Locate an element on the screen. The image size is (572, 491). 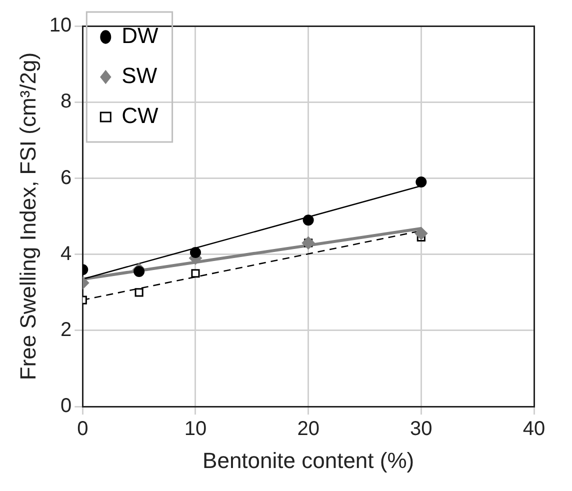
x-tick-label: 40 is located at coordinates (534, 429).